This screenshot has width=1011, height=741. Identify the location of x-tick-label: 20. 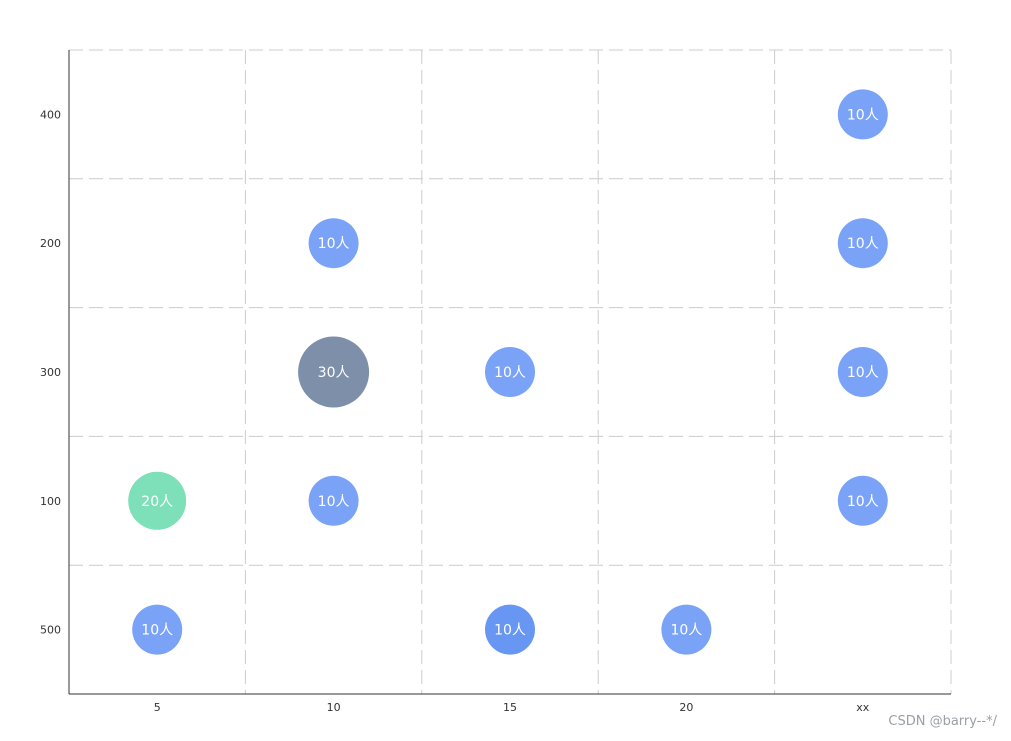
(686, 707).